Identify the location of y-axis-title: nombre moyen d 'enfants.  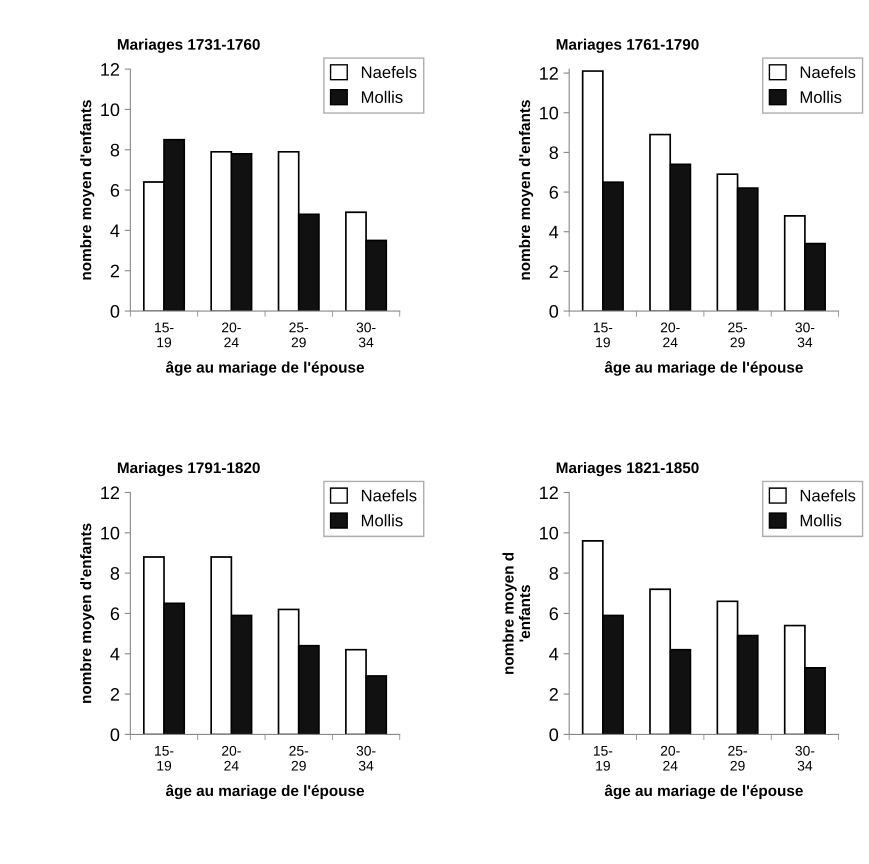
(516, 613).